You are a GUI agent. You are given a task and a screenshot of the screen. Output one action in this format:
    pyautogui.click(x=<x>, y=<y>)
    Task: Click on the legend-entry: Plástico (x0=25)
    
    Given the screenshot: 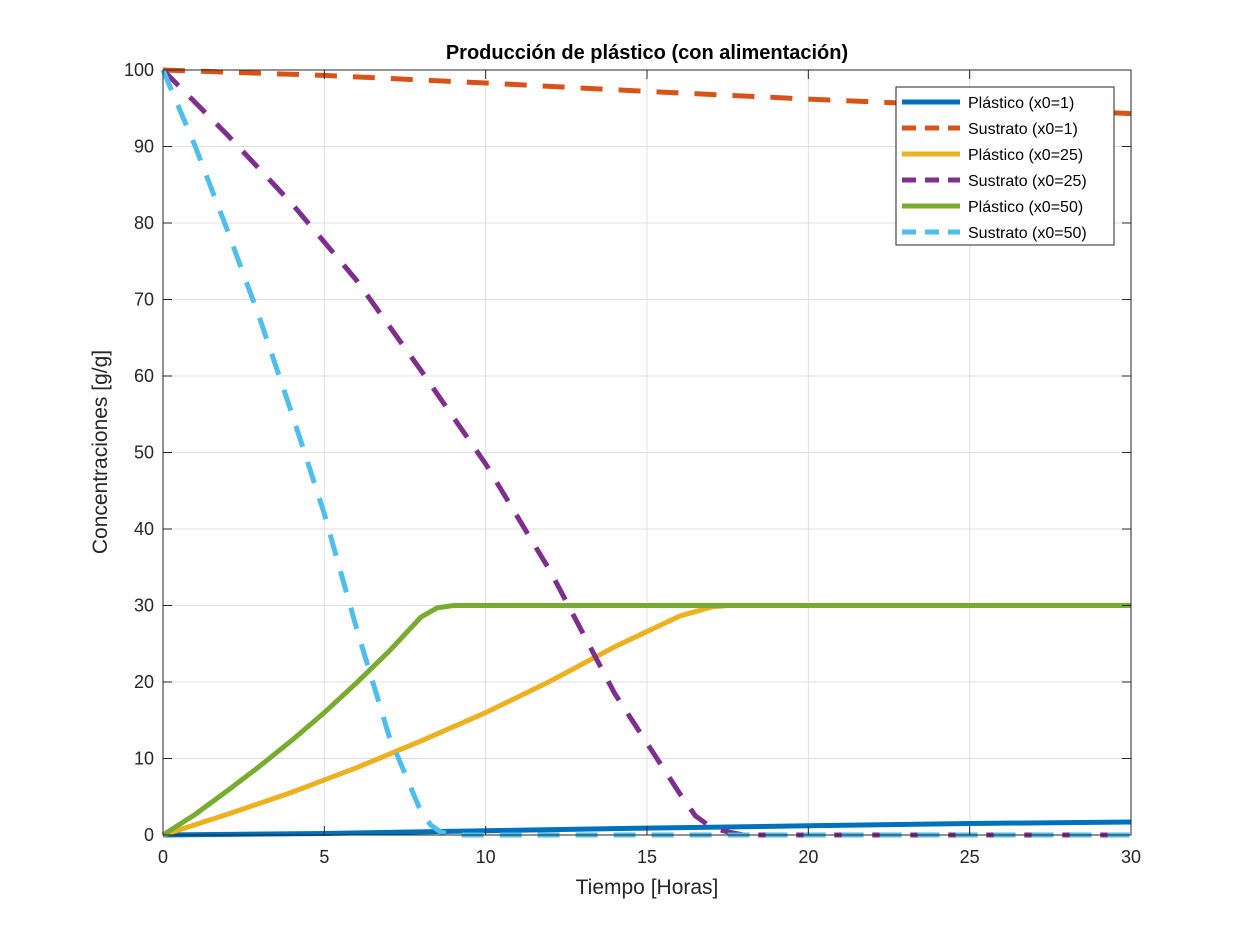 What is the action you would take?
    pyautogui.click(x=1025, y=155)
    